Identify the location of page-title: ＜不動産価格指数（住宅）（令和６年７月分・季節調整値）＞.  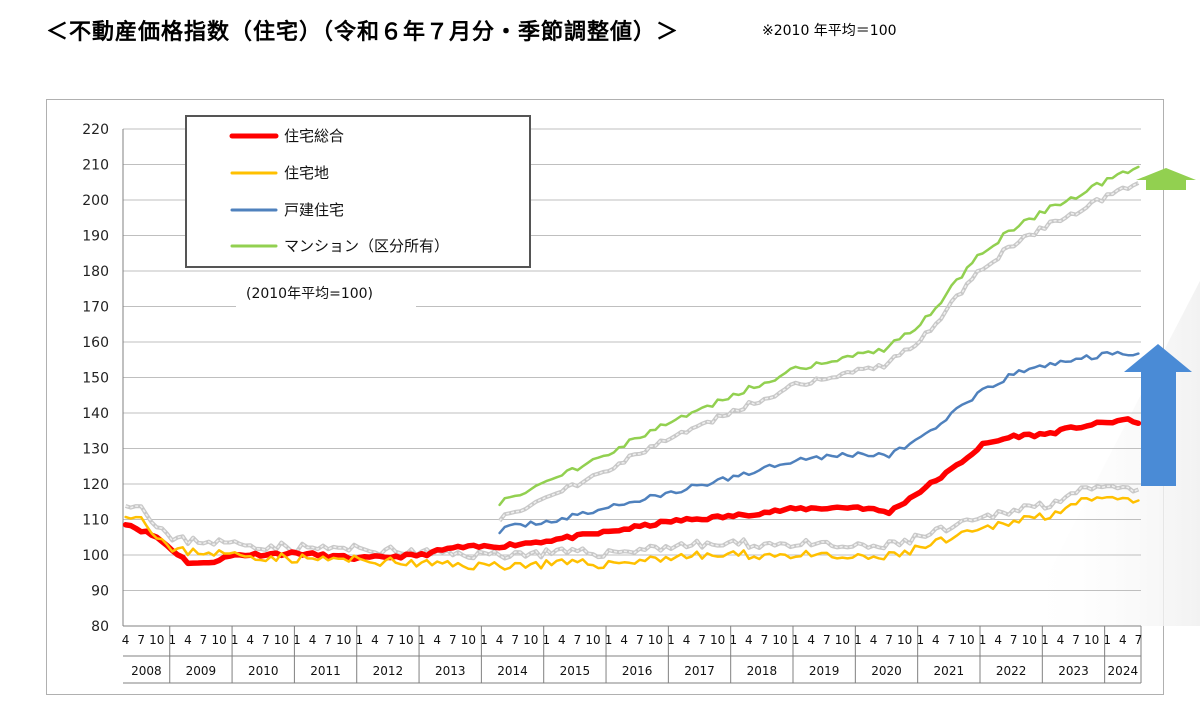
(363, 32).